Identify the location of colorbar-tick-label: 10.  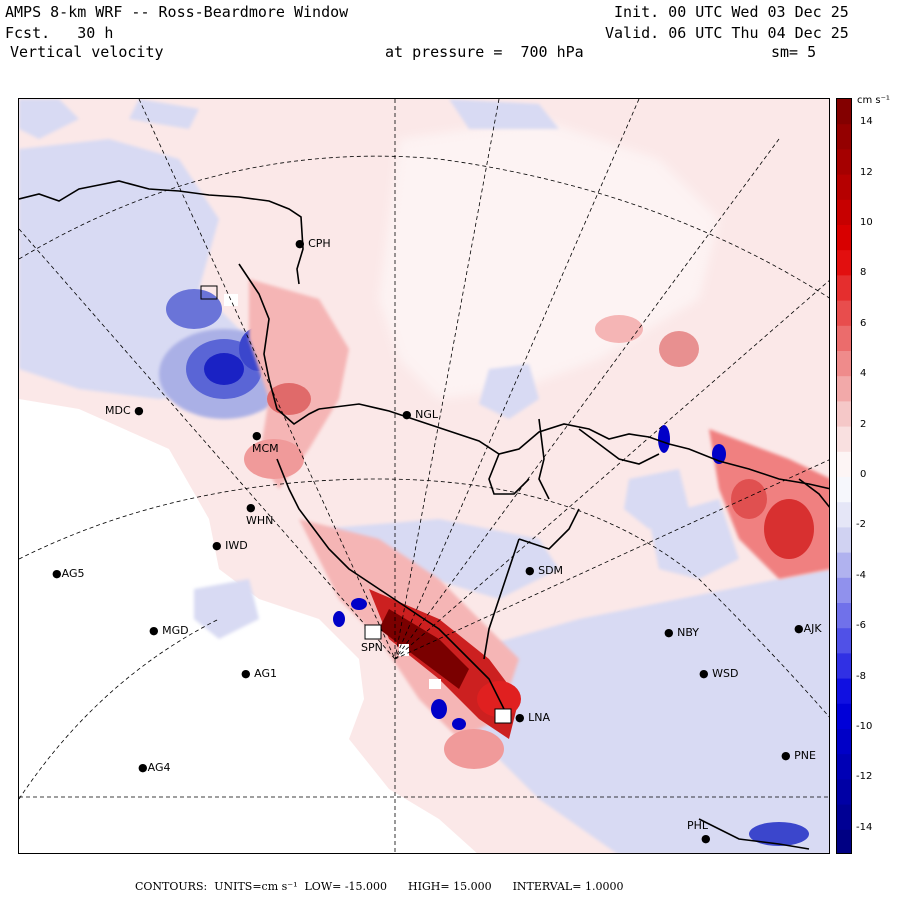
(866, 222).